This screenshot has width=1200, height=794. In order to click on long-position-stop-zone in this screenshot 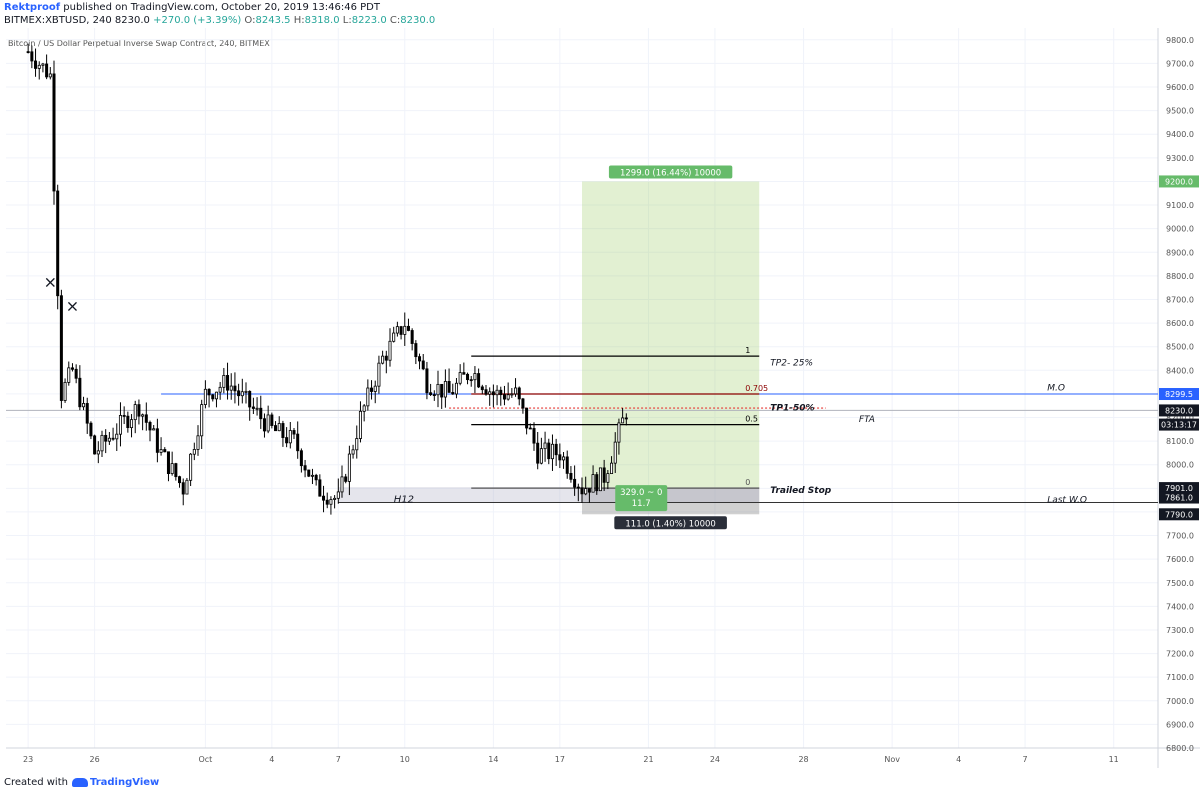, I will do `click(671, 501)`.